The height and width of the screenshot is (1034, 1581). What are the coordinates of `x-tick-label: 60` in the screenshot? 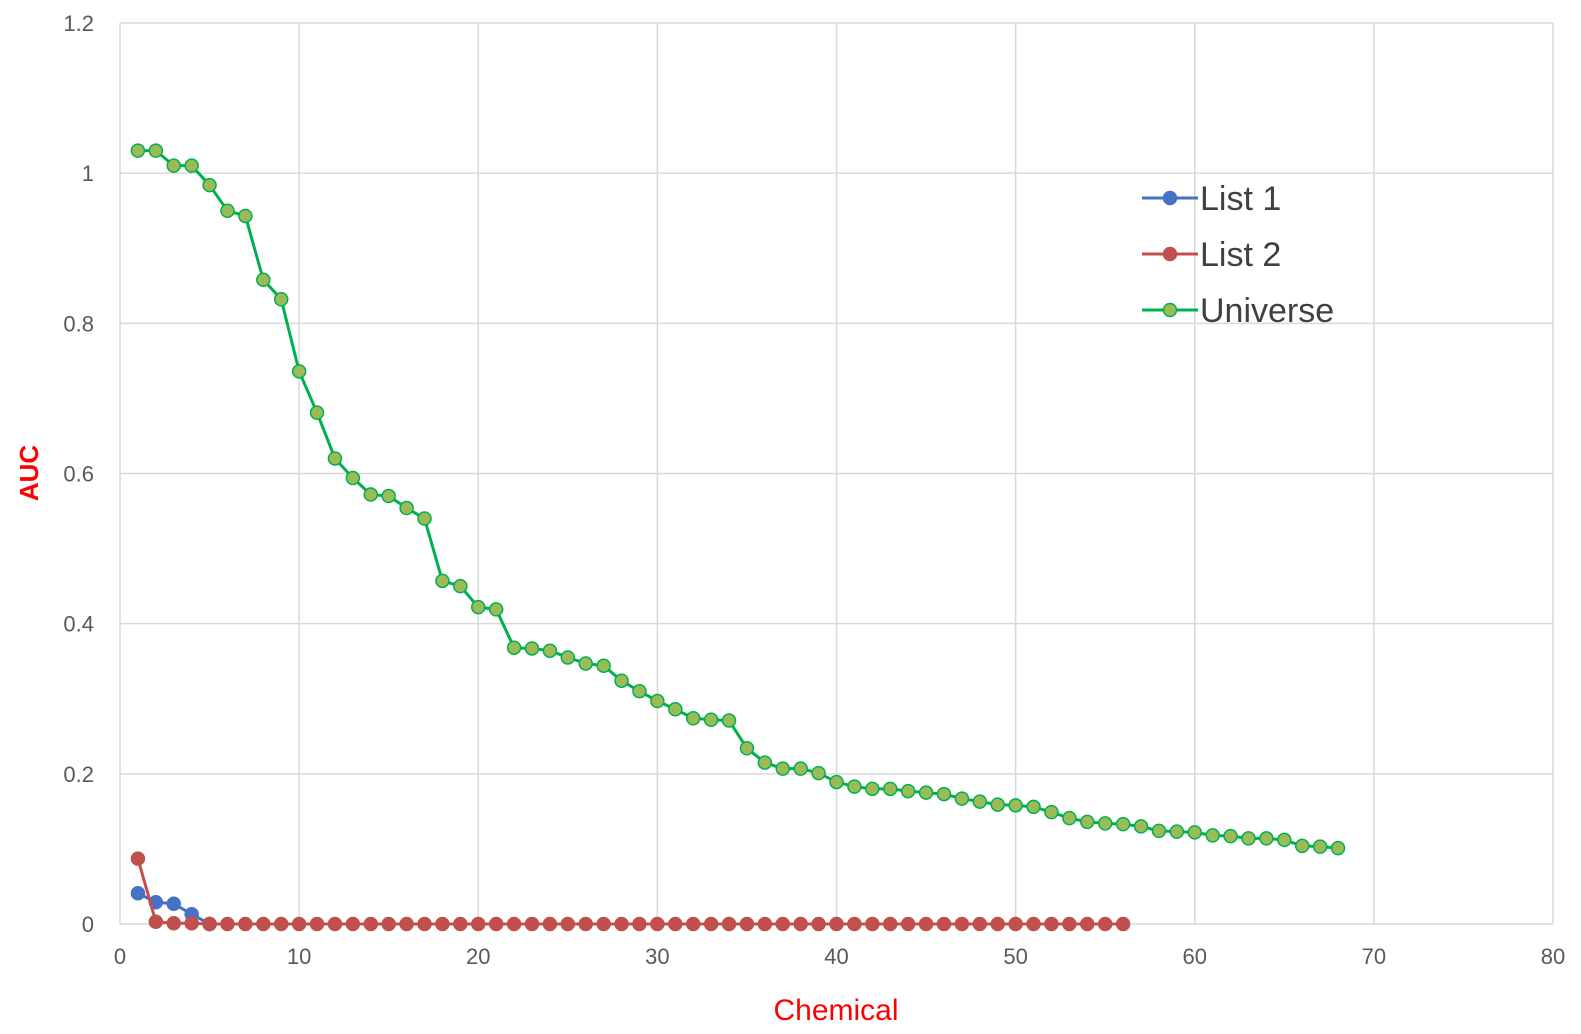 It's located at (1195, 956).